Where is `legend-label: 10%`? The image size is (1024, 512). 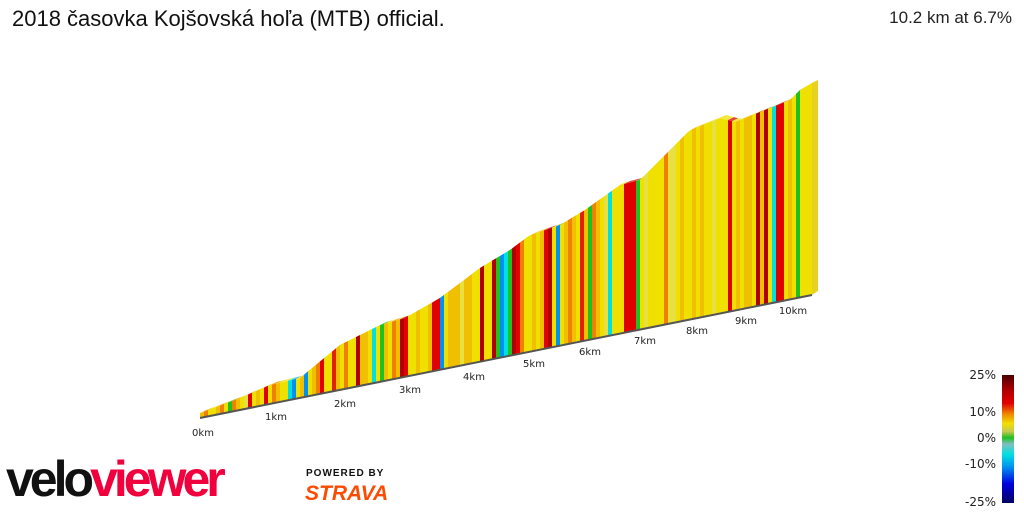 legend-label: 10% is located at coordinates (982, 412).